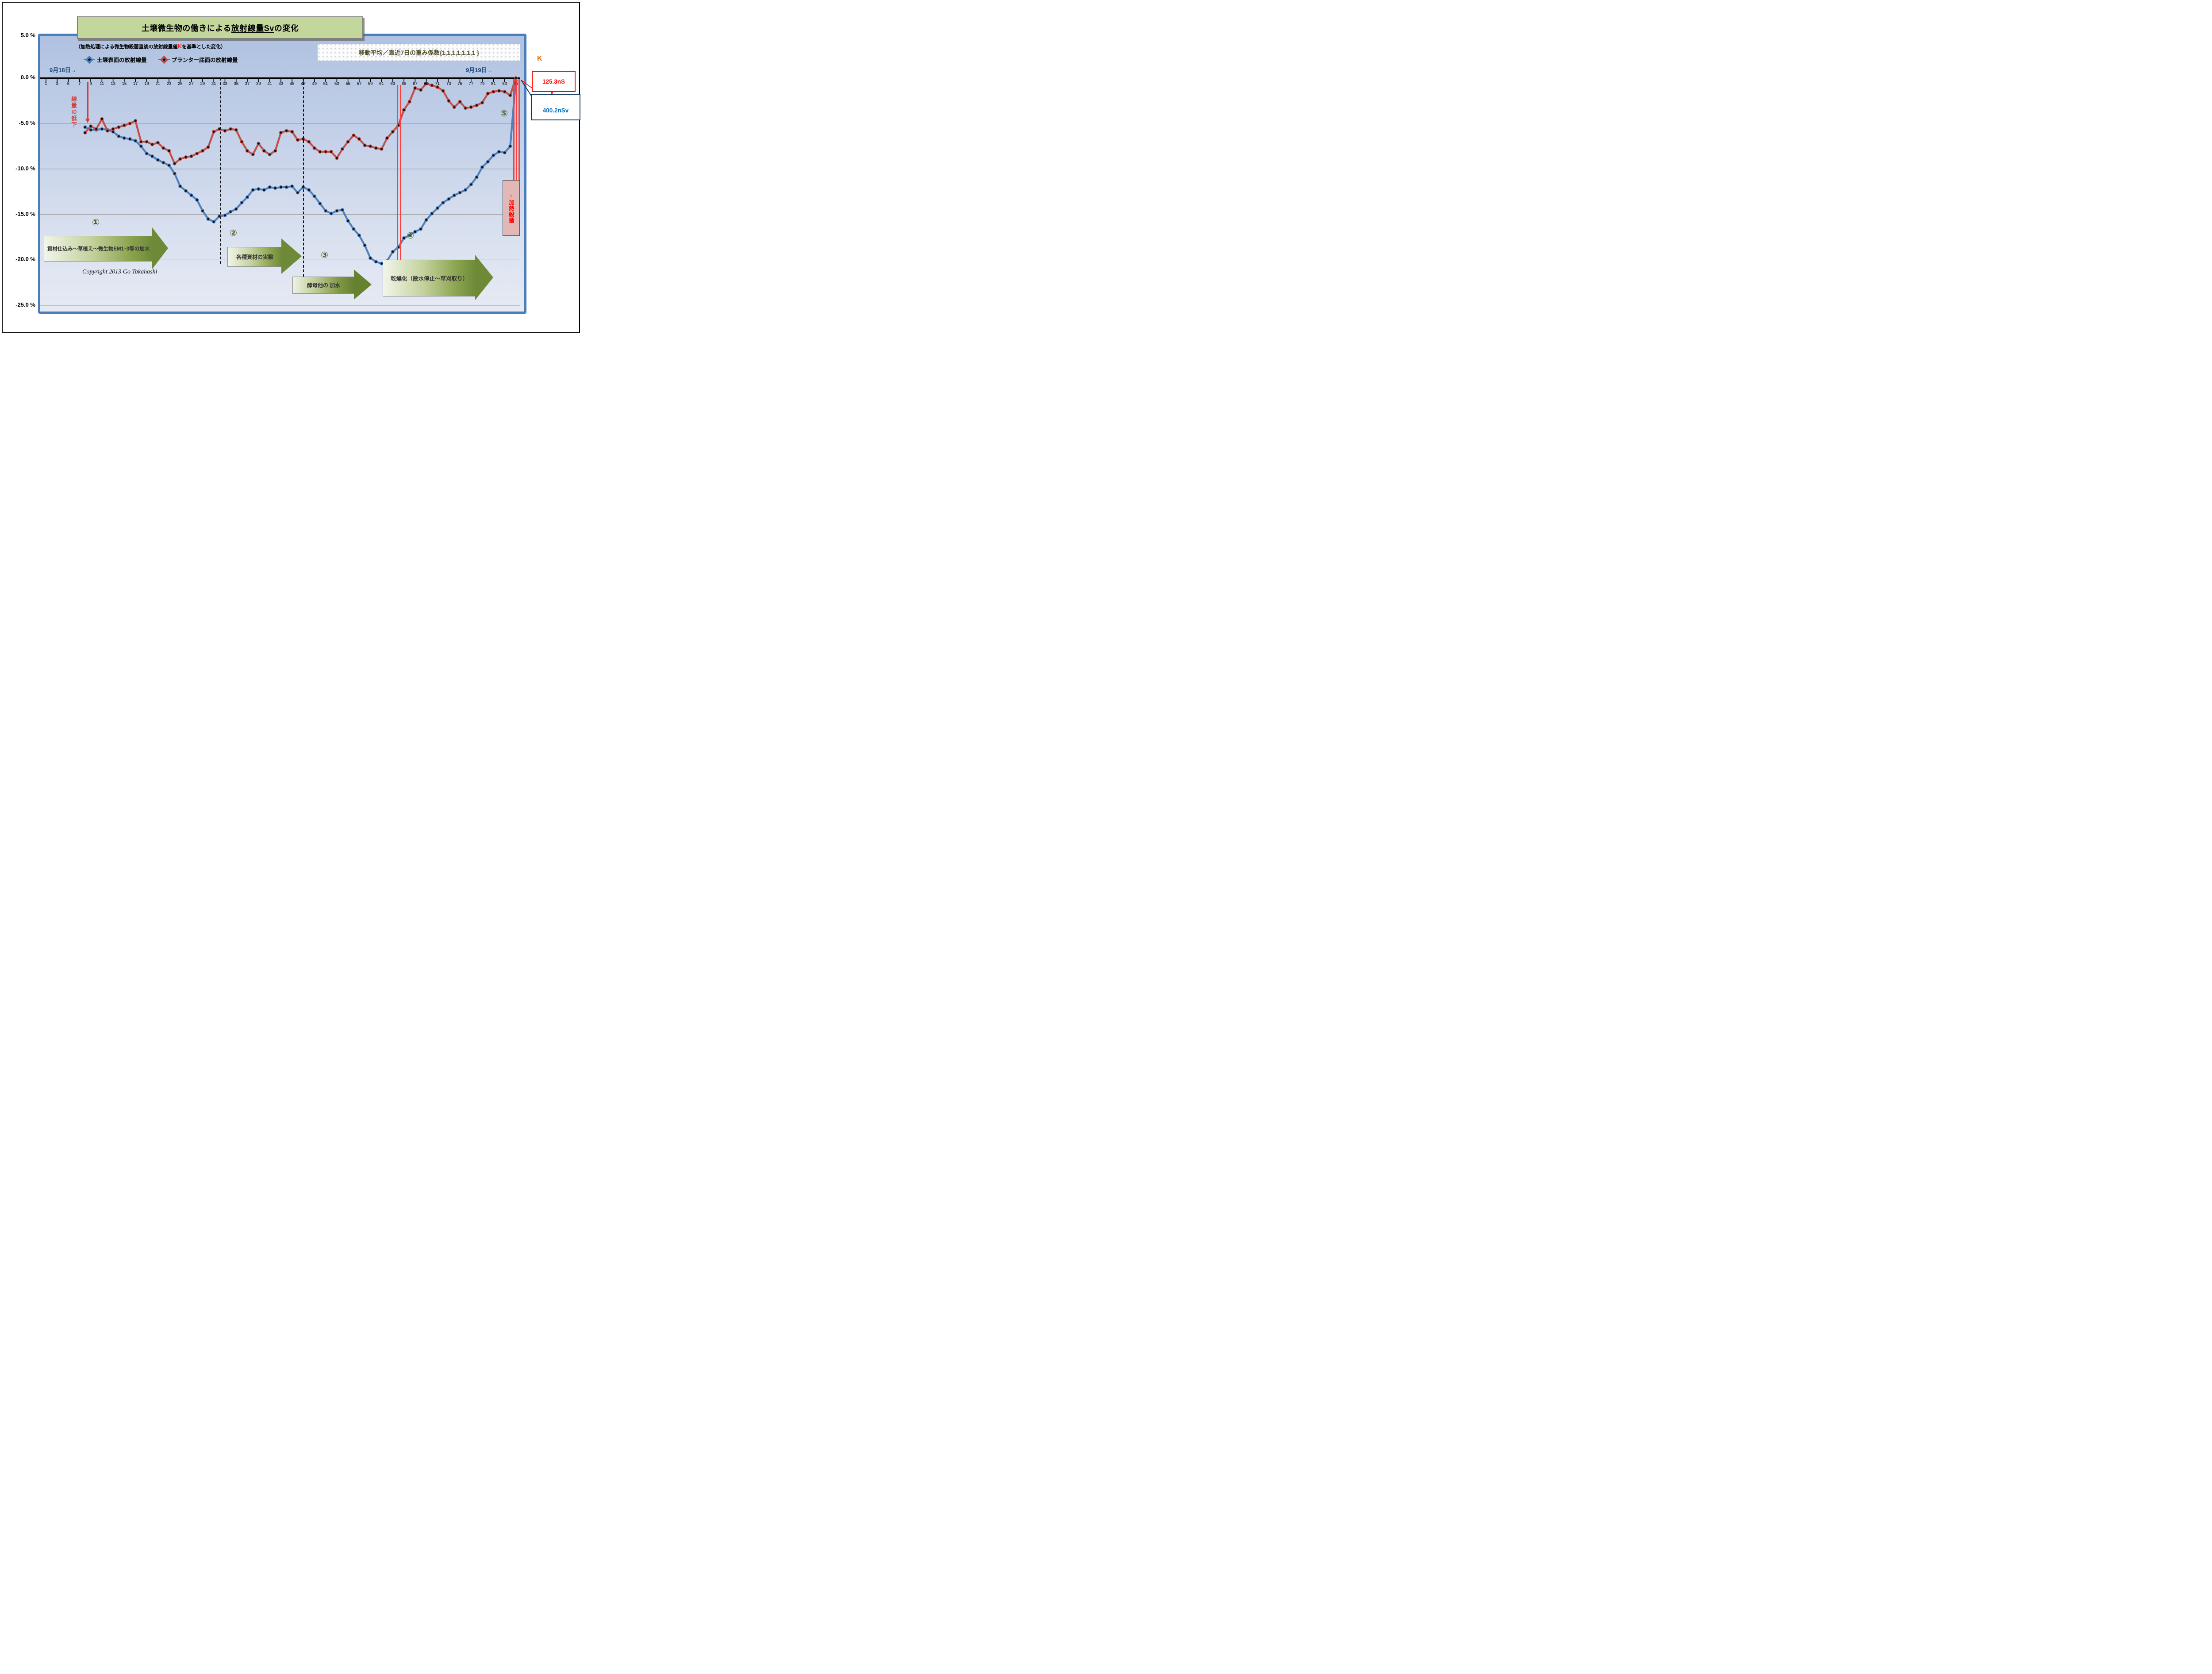 This screenshot has height=1674, width=2212. Describe the element at coordinates (286, 28) in the screenshot. I see `title-post: の変化` at that location.